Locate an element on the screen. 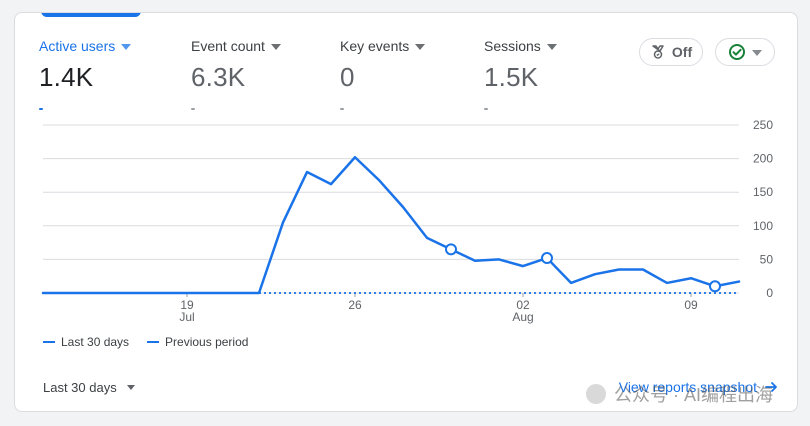  insights-toggle-button: Off is located at coordinates (671, 52).